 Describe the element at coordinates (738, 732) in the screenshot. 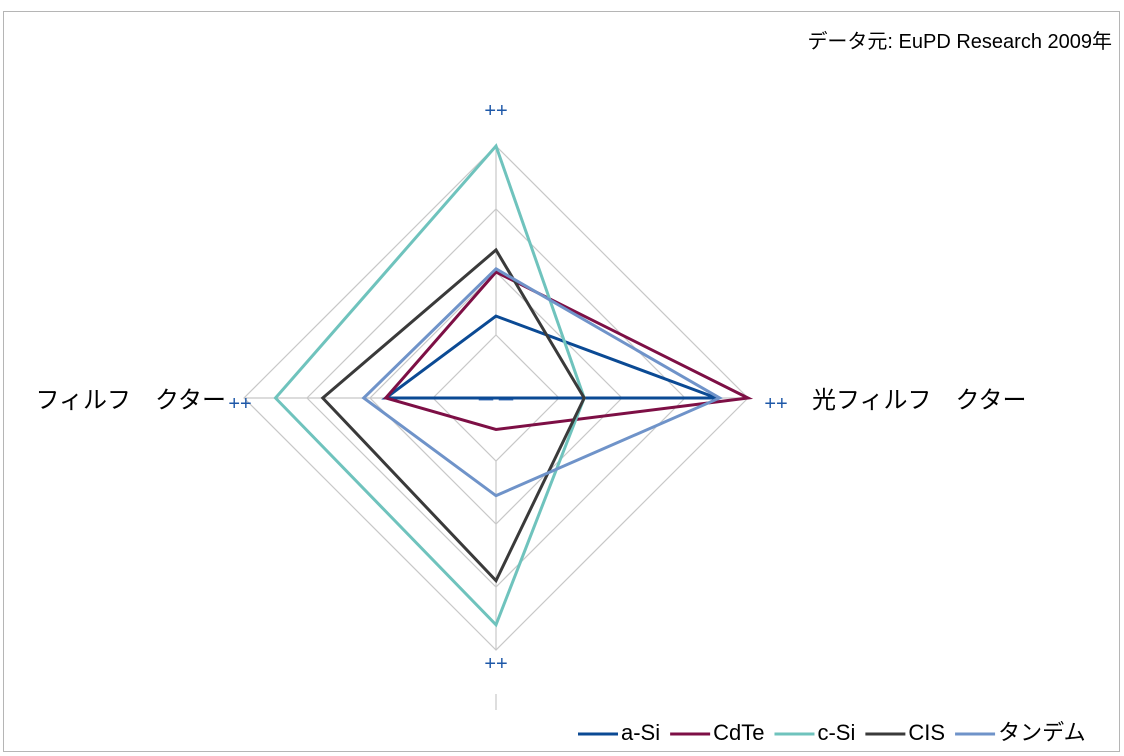

I see `legend-label-1: CdTe` at that location.